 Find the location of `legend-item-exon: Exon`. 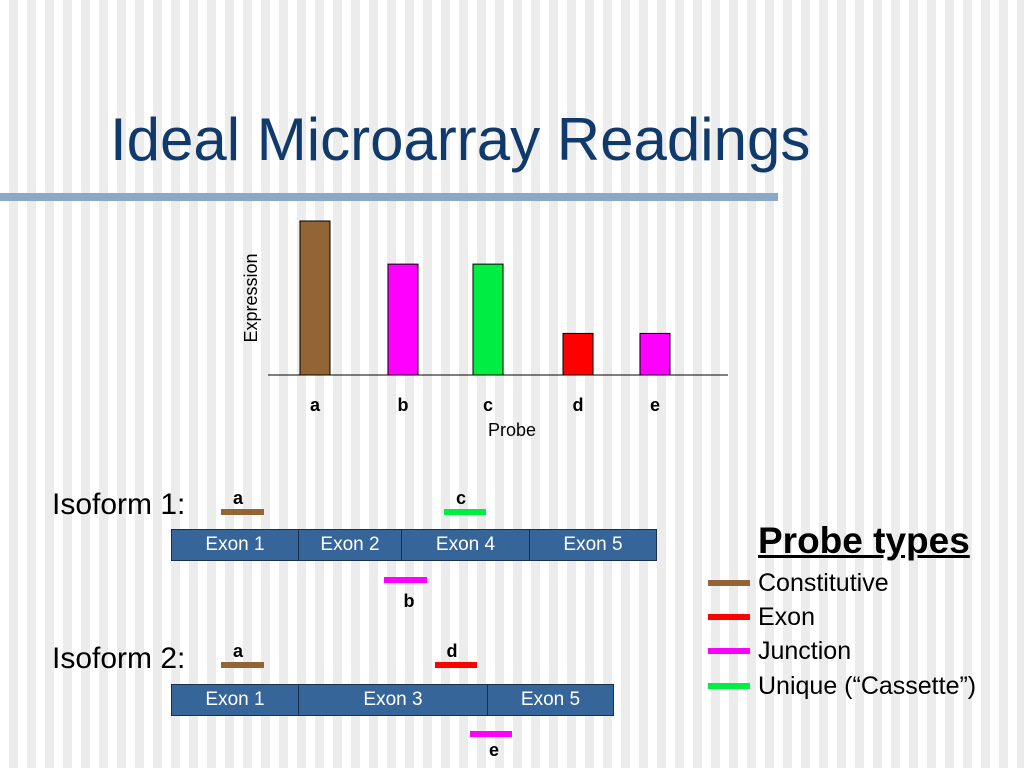

legend-item-exon: Exon is located at coordinates (761, 617).